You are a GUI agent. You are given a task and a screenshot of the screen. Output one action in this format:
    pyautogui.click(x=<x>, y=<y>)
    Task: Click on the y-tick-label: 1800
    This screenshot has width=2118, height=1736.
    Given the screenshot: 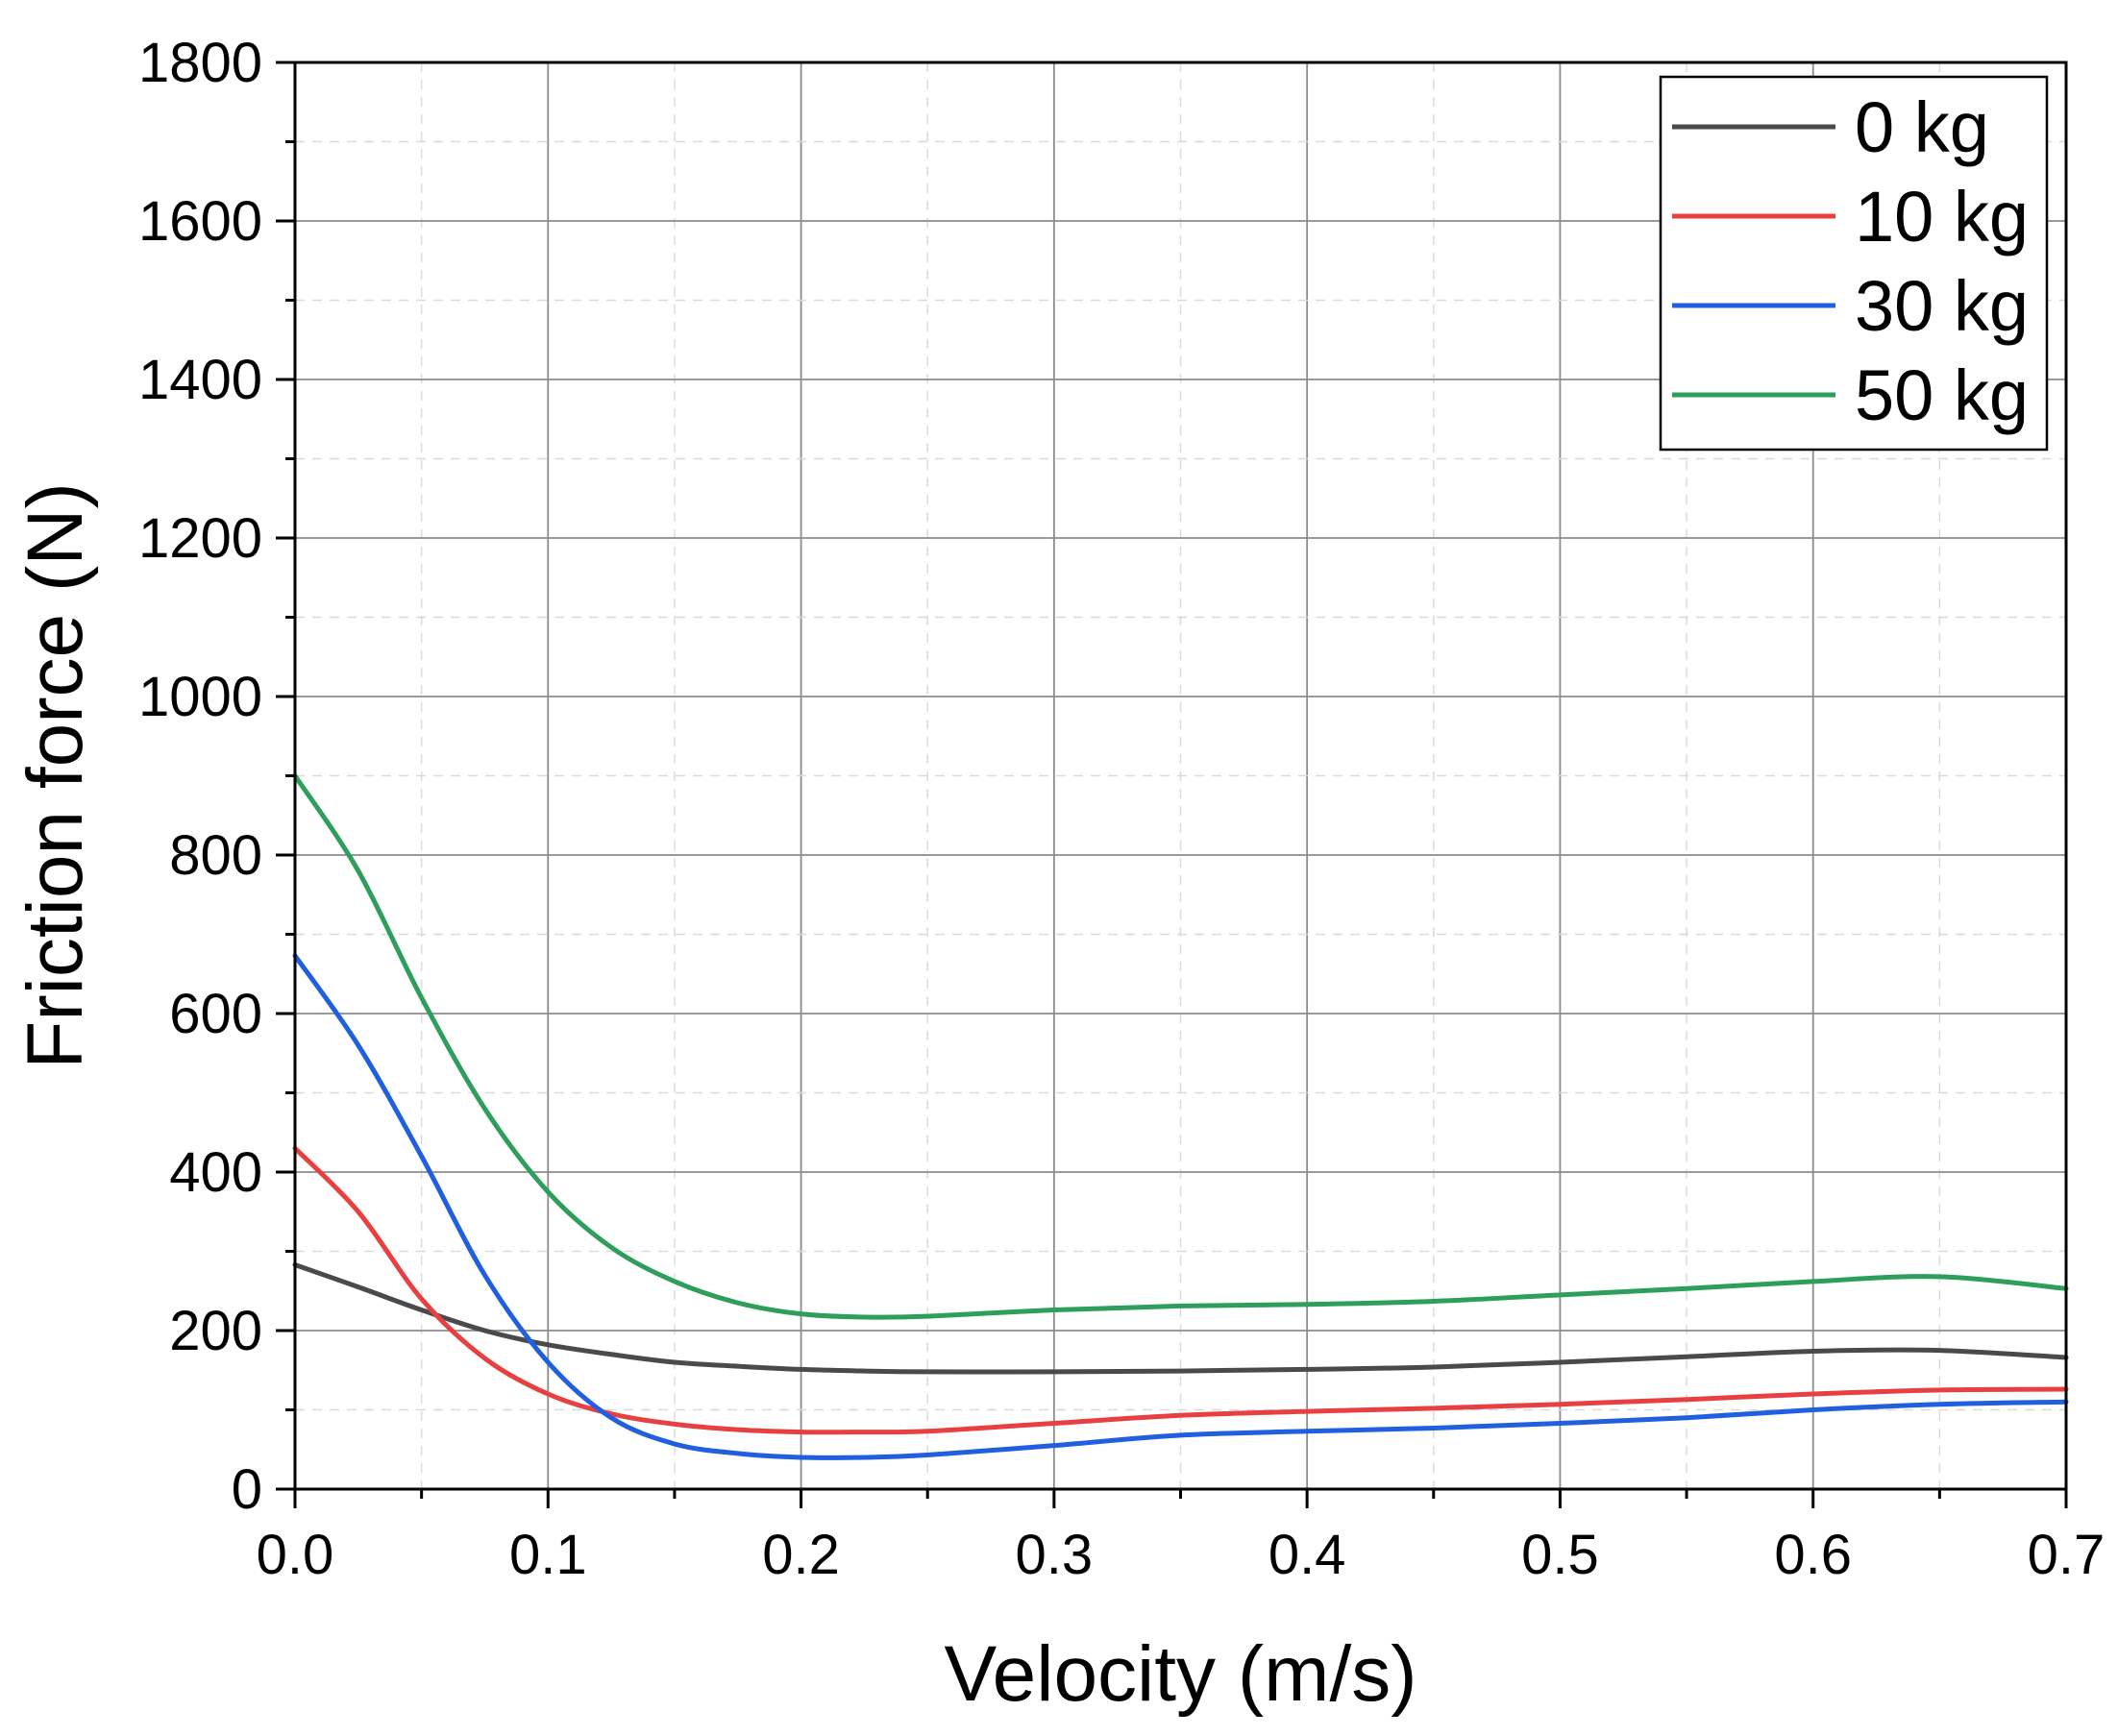 What is the action you would take?
    pyautogui.click(x=200, y=63)
    